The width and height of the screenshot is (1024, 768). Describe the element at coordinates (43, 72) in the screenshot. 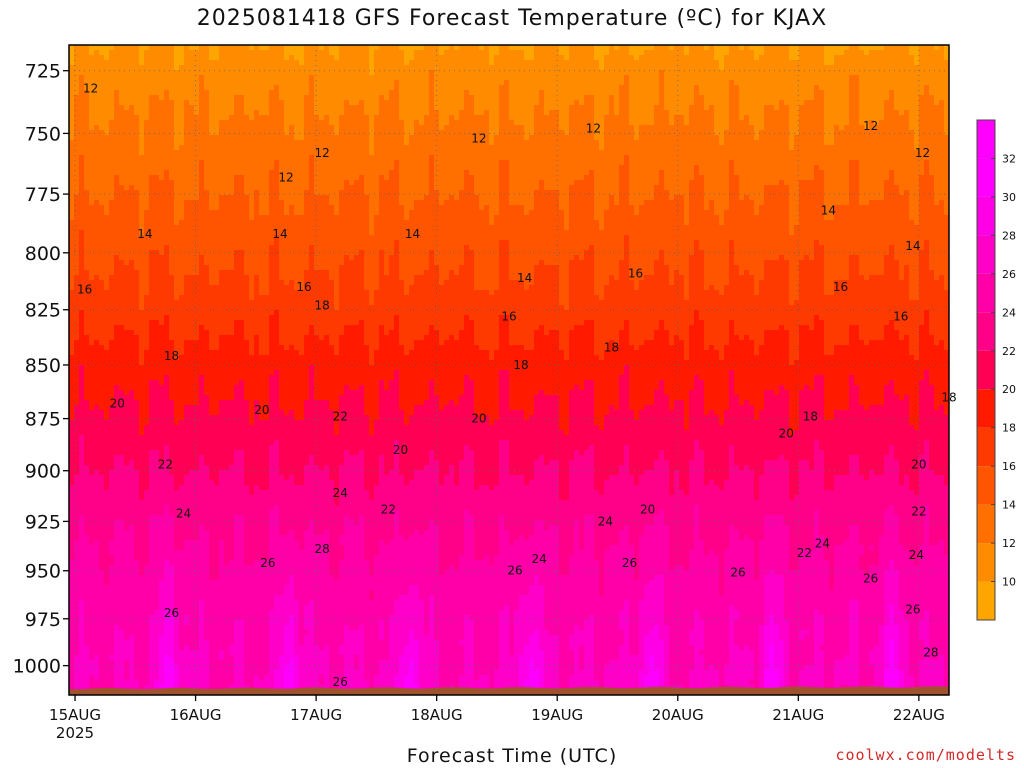

I see `y-tick-label: 725` at that location.